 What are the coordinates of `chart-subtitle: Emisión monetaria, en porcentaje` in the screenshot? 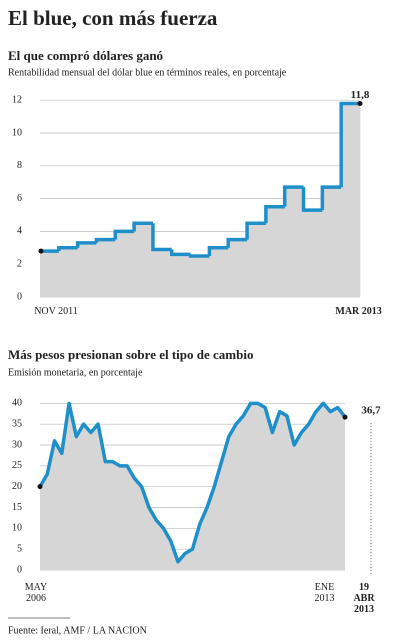 It's located at (75, 372).